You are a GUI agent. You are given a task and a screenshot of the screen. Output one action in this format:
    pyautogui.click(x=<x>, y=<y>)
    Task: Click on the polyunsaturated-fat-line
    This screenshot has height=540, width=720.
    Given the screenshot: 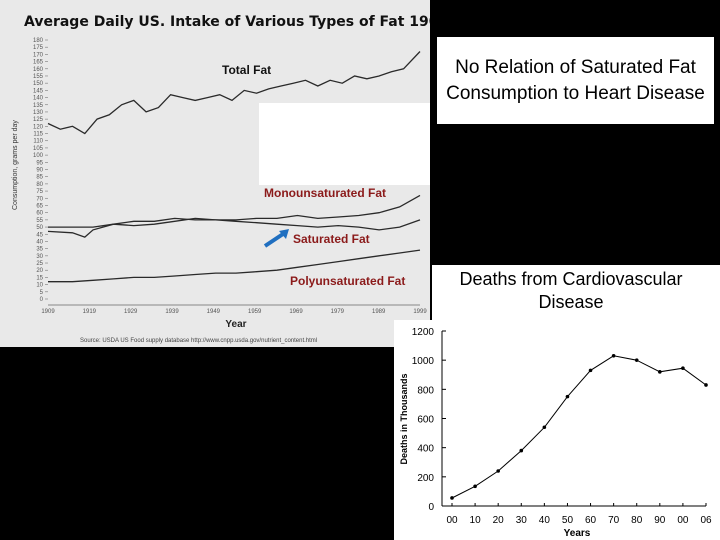 What is the action you would take?
    pyautogui.click(x=234, y=266)
    